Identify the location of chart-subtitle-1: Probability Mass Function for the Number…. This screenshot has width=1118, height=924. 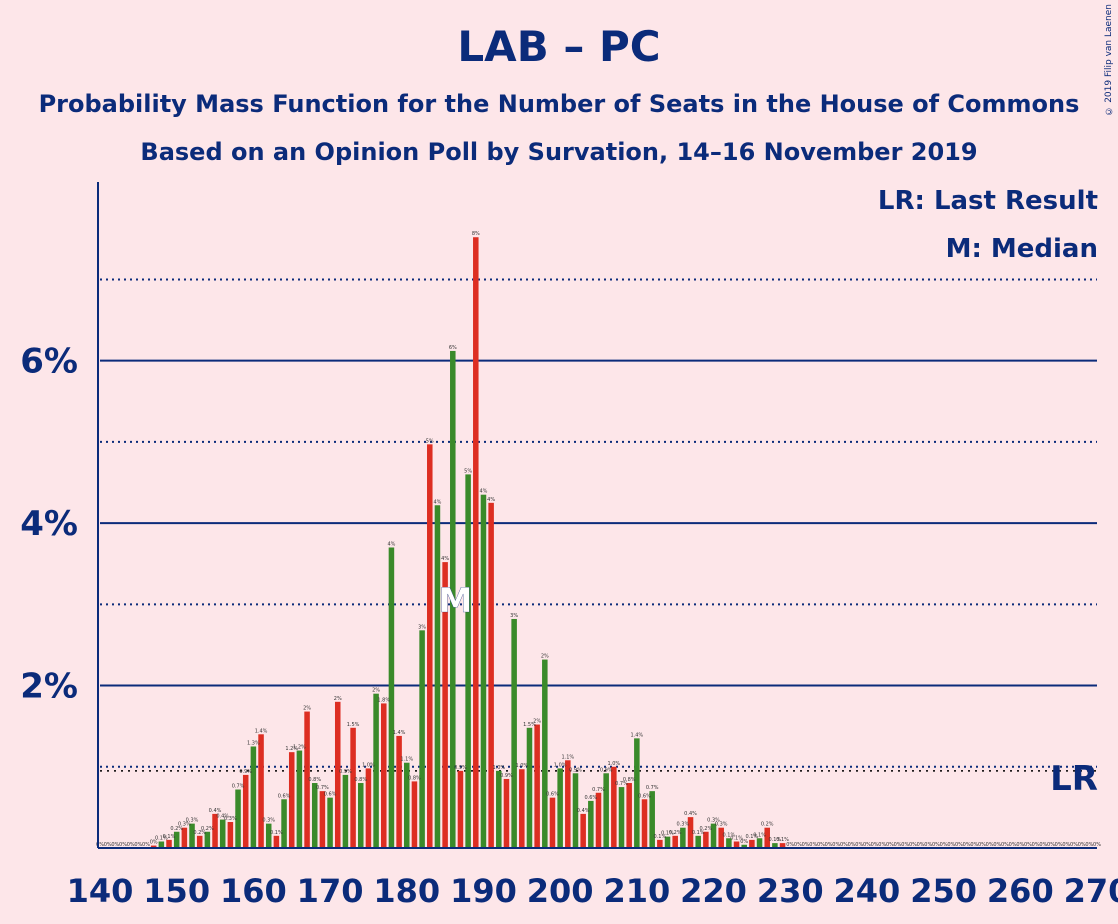
(559, 104).